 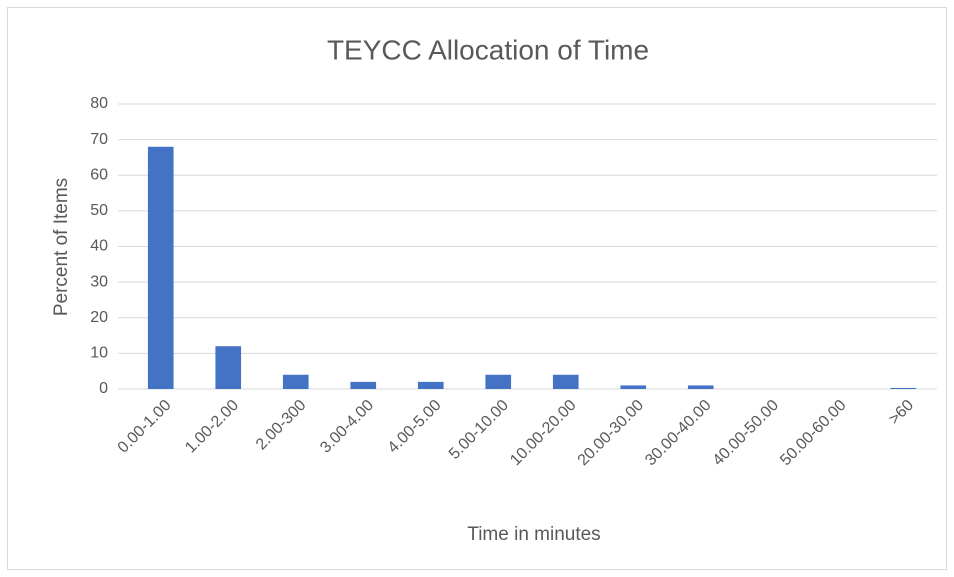 I want to click on x-axis-label: Time in minutes, so click(x=533, y=534).